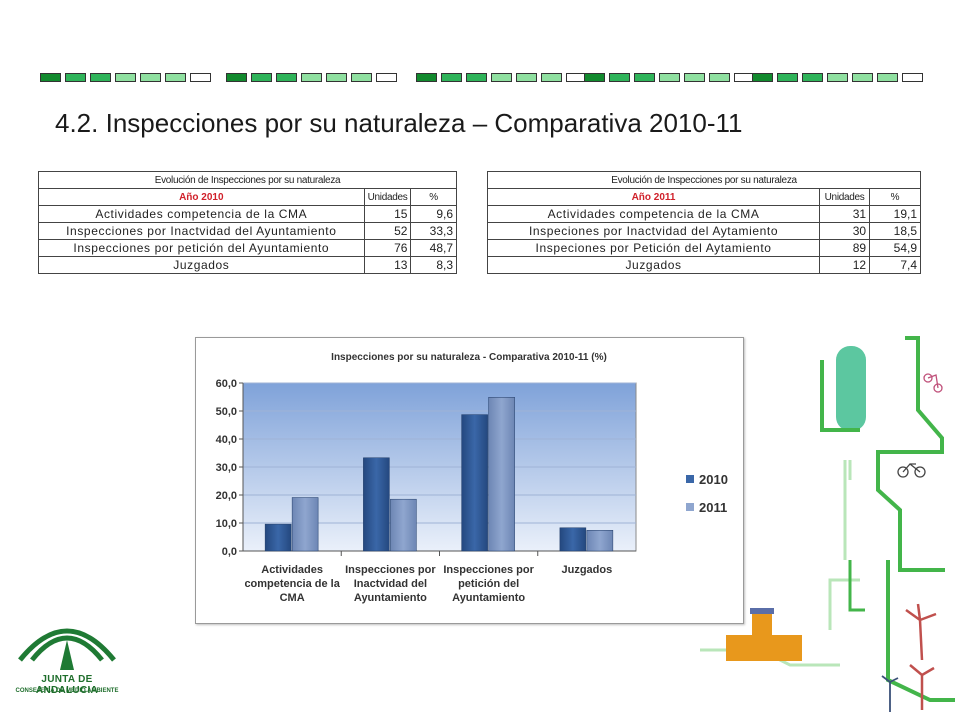 This screenshot has width=960, height=720. Describe the element at coordinates (653, 248) in the screenshot. I see `row-label: Inspeciones por Petición del Aytamiento` at that location.